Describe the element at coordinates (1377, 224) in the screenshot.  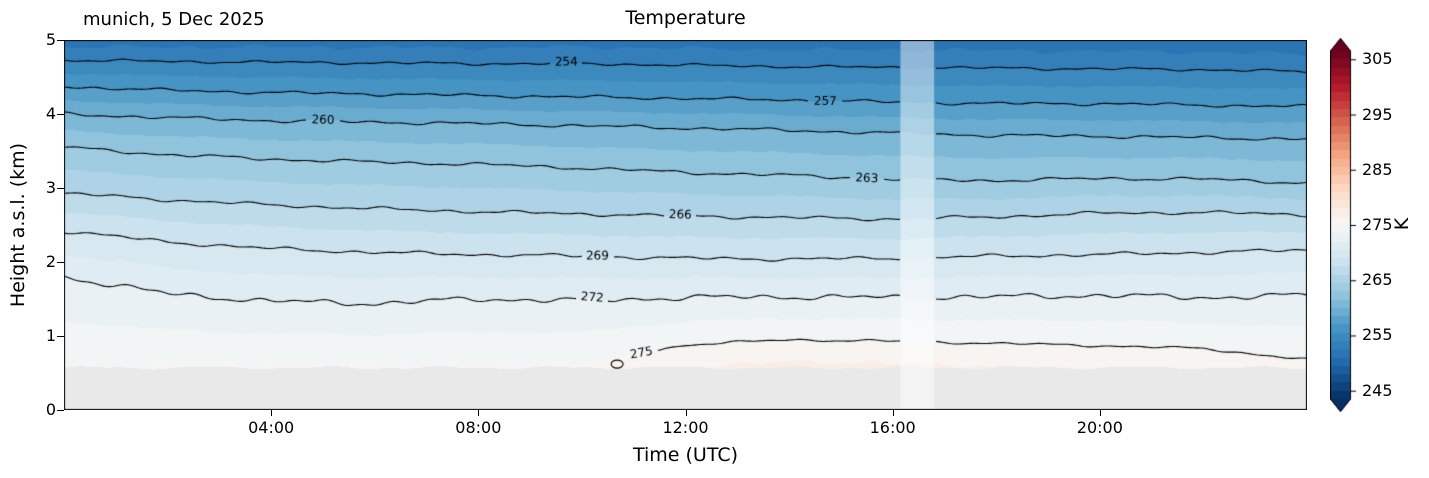
I see `colorbar-tick-label: 275` at that location.